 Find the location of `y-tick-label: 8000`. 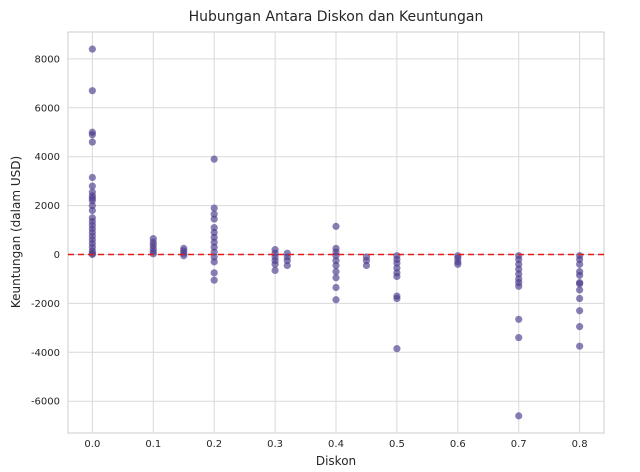

y-tick-label: 8000 is located at coordinates (47, 59).